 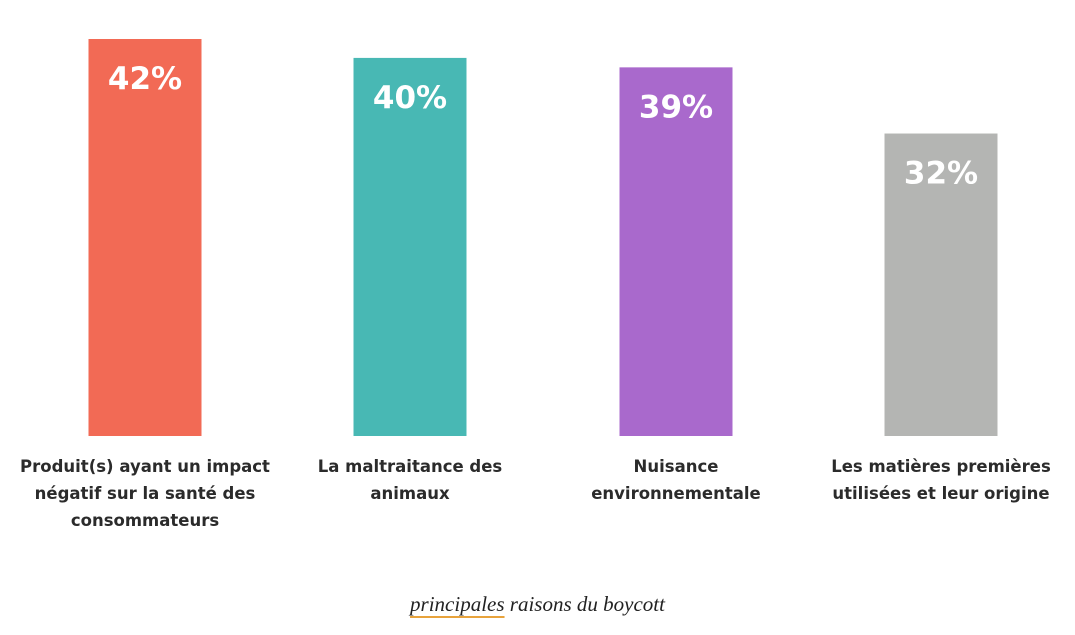 I want to click on chart-caption: principales raisons du boycott, so click(x=537, y=604).